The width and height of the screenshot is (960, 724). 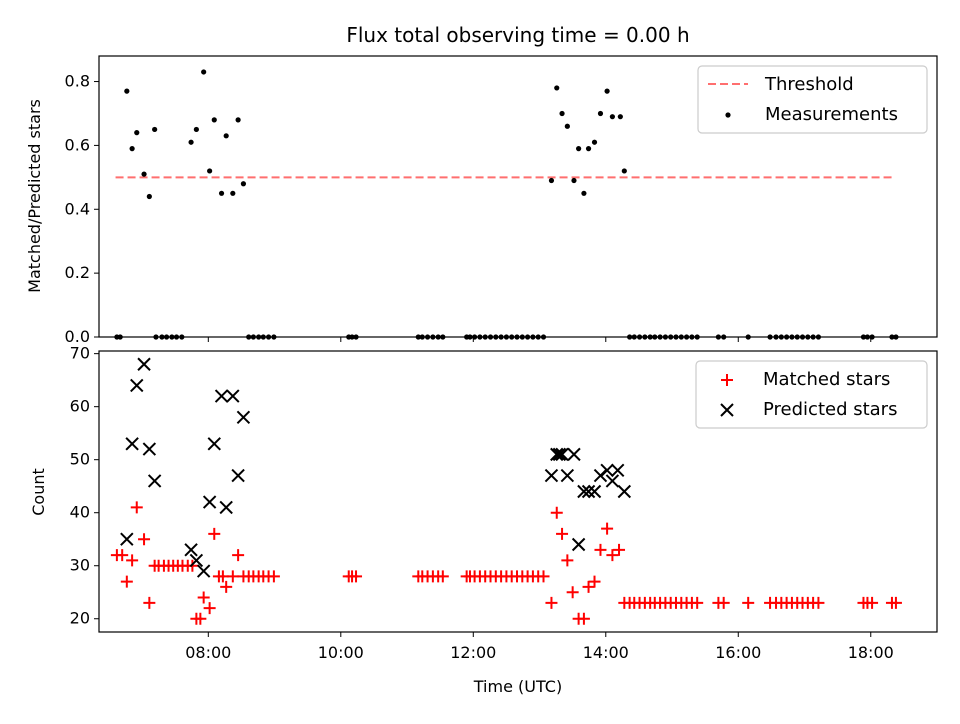 I want to click on predicted-legend-label: Predicted stars, so click(x=830, y=409).